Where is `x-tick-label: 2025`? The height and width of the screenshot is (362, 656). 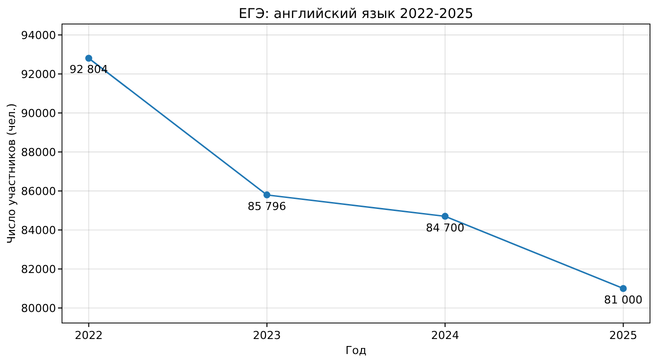 x-tick-label: 2025 is located at coordinates (623, 335).